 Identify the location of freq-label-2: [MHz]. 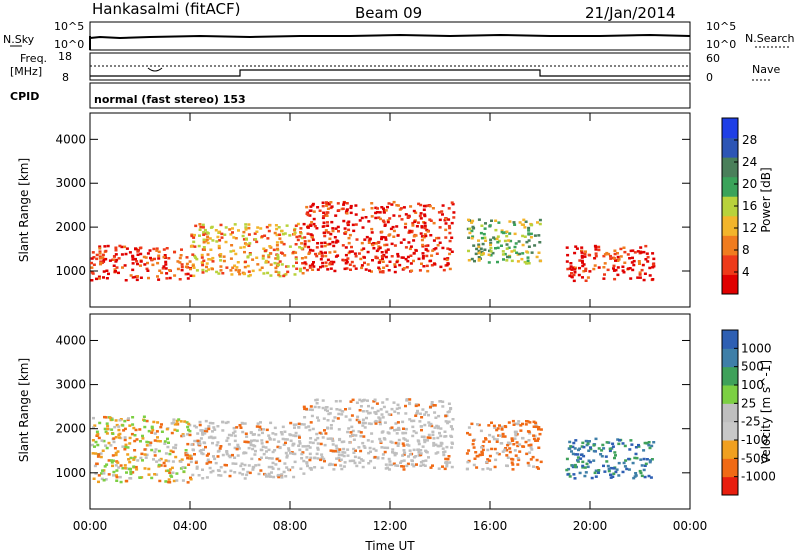
(26, 71).